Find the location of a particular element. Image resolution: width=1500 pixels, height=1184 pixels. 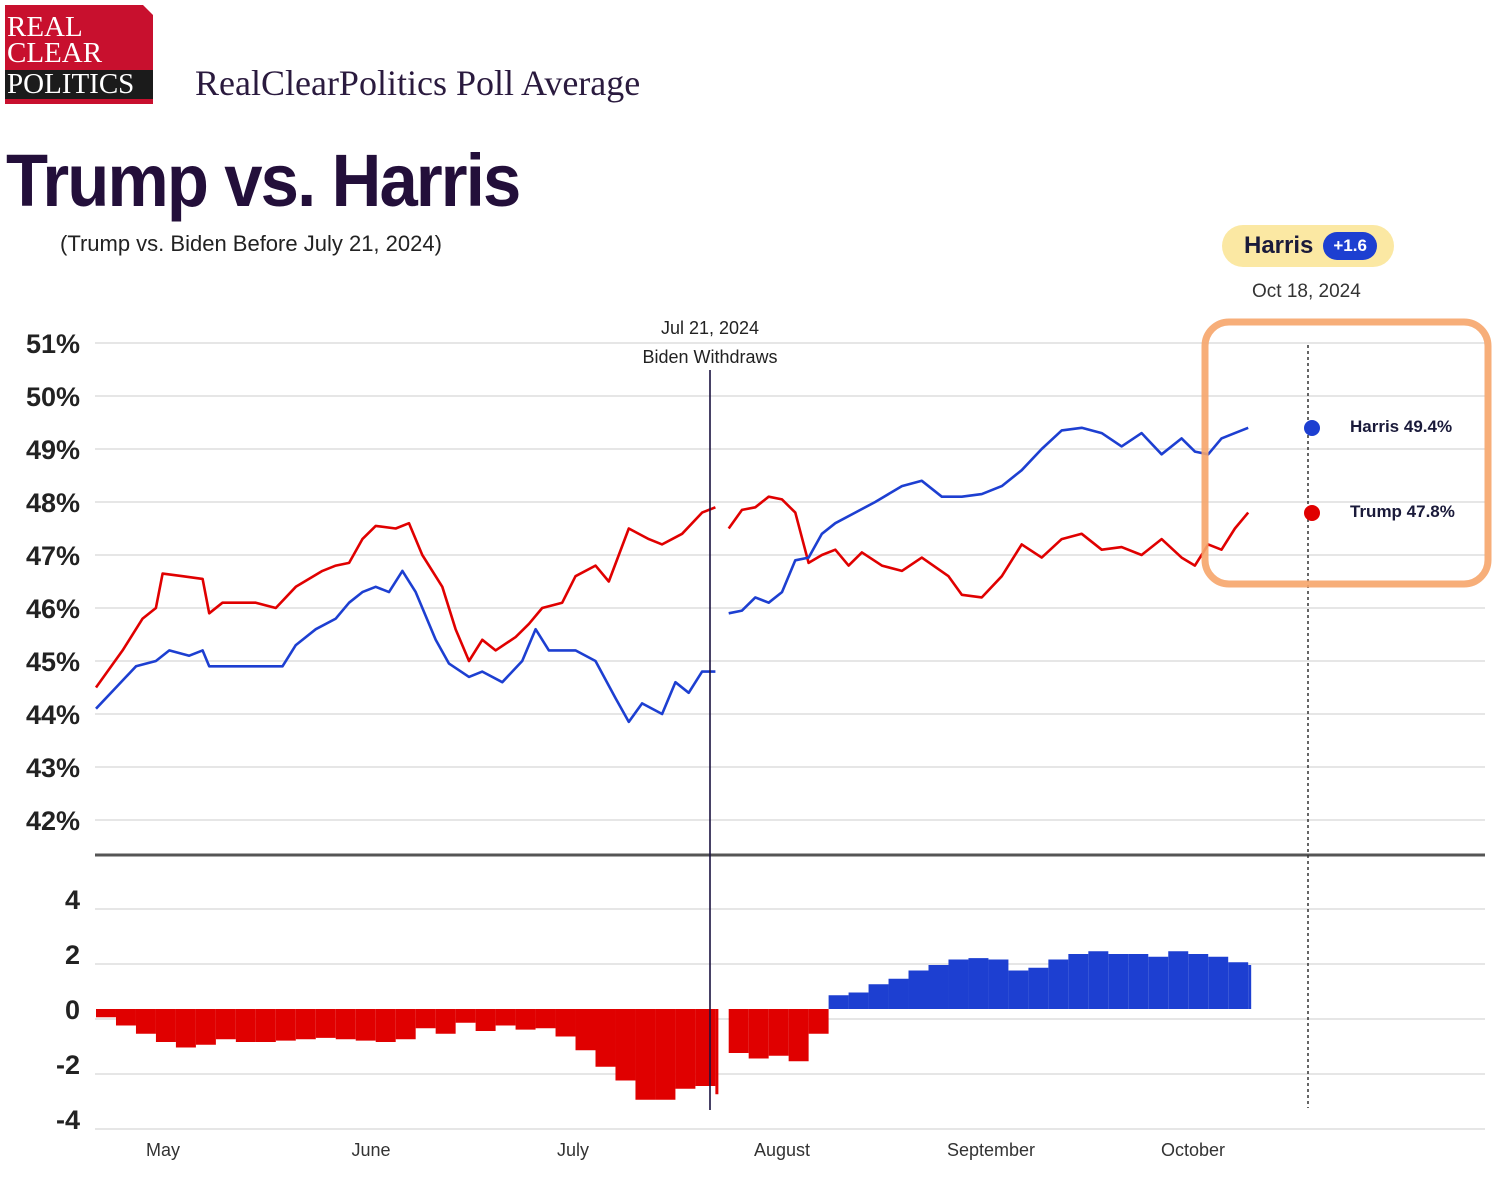

leader-margin: +1.6 is located at coordinates (1350, 246).